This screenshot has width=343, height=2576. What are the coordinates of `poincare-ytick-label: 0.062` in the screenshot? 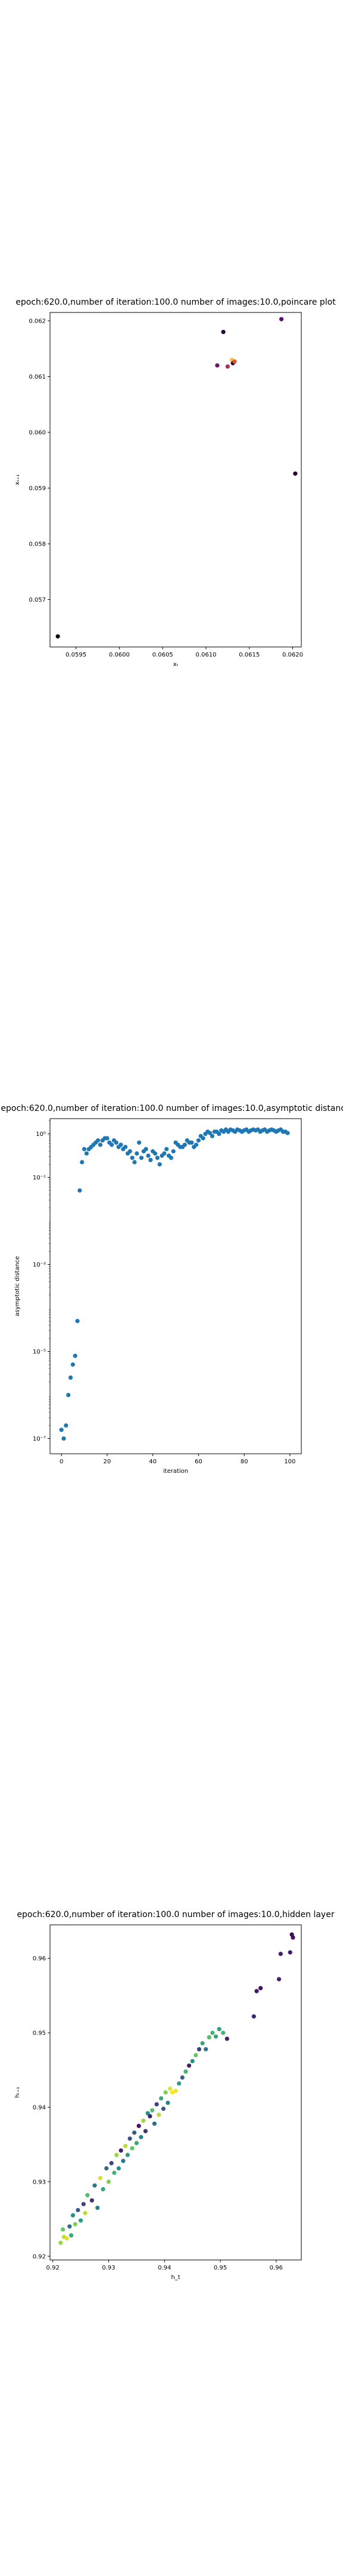 It's located at (38, 322).